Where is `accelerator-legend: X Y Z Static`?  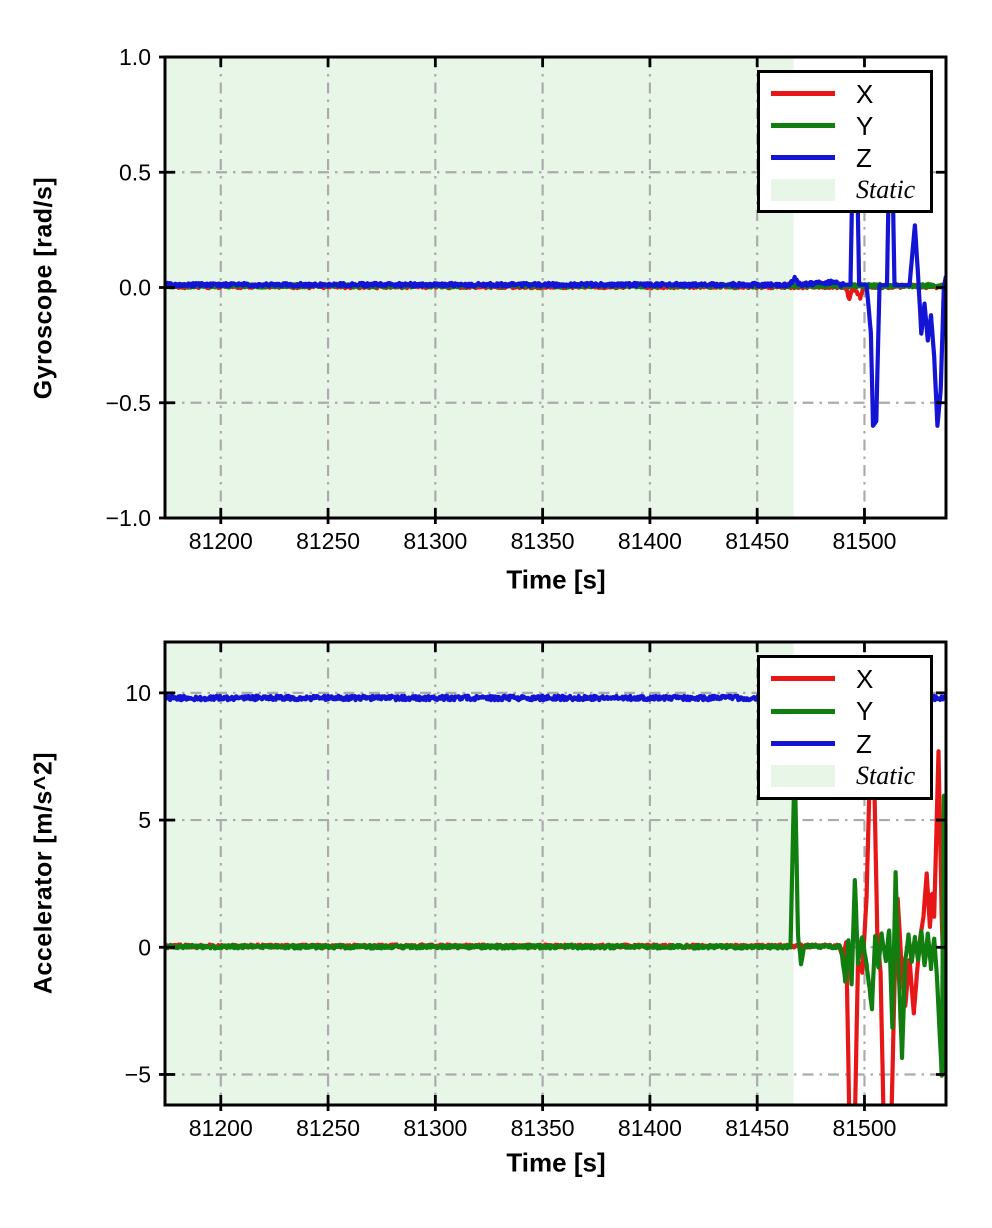
accelerator-legend: X Y Z Static is located at coordinates (845, 727).